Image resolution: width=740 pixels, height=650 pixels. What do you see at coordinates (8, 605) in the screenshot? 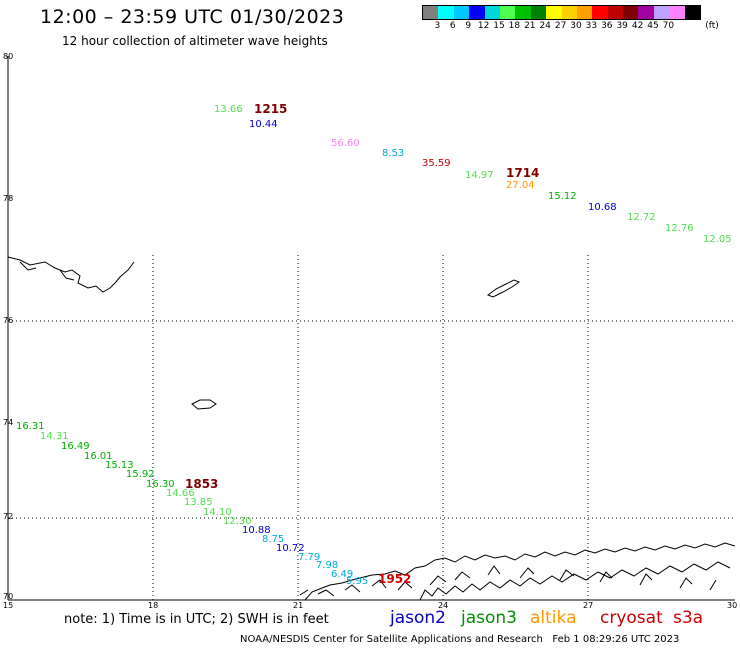
I see `lon-label-15: 15` at bounding box center [8, 605].